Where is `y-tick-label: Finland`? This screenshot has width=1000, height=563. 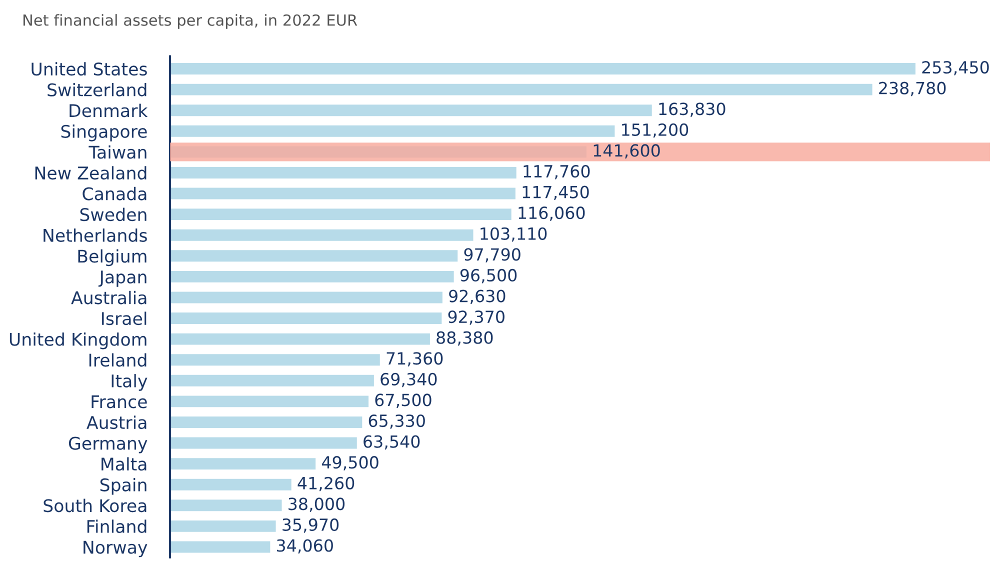 y-tick-label: Finland is located at coordinates (116, 527).